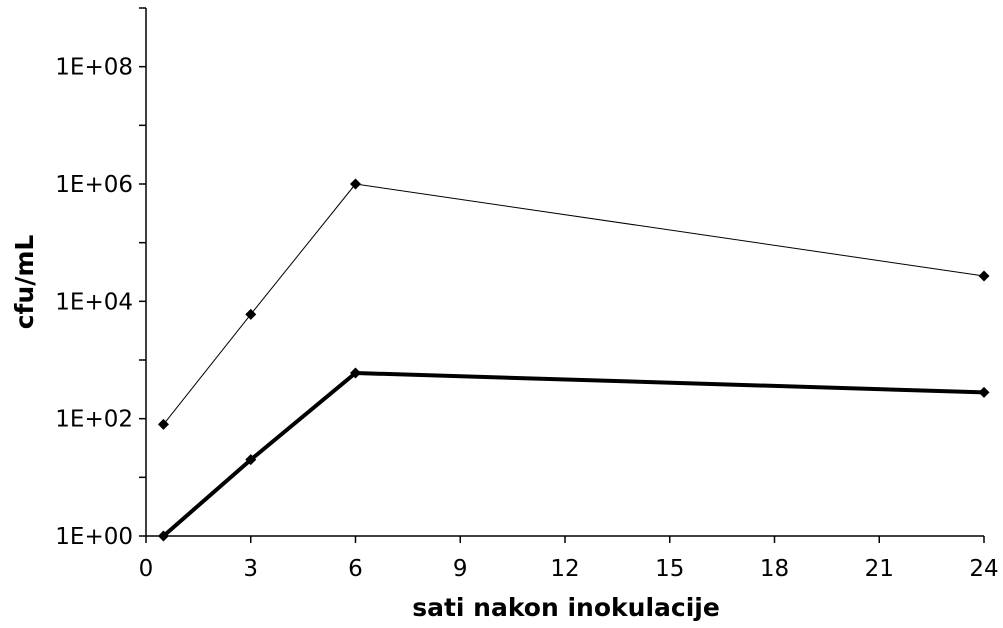 This screenshot has width=1003, height=628. Describe the element at coordinates (566, 607) in the screenshot. I see `x-axis-title: sati nakon inokulacije` at that location.